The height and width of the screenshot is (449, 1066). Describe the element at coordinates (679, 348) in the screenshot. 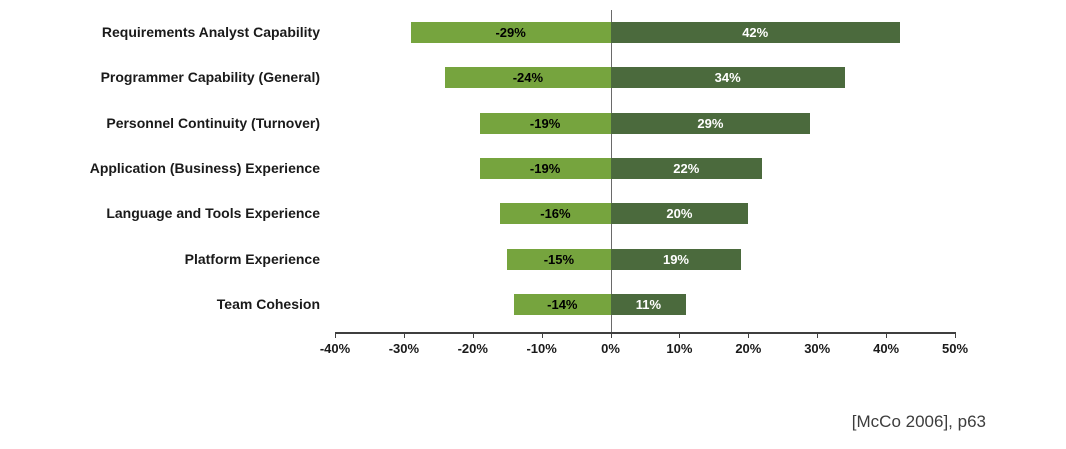

I see `x-axis-tick-label: 10%` at that location.